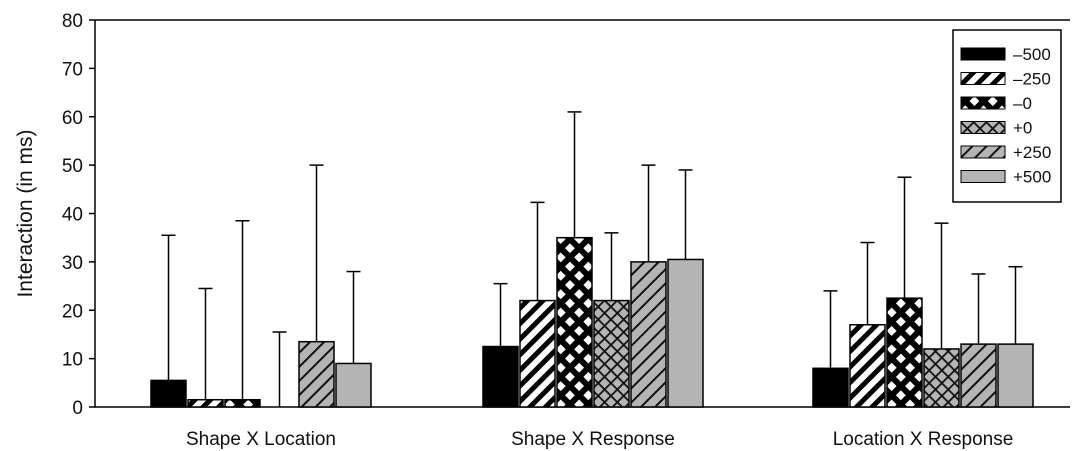 The width and height of the screenshot is (1078, 451). I want to click on legend-label: +0, so click(1022, 128).